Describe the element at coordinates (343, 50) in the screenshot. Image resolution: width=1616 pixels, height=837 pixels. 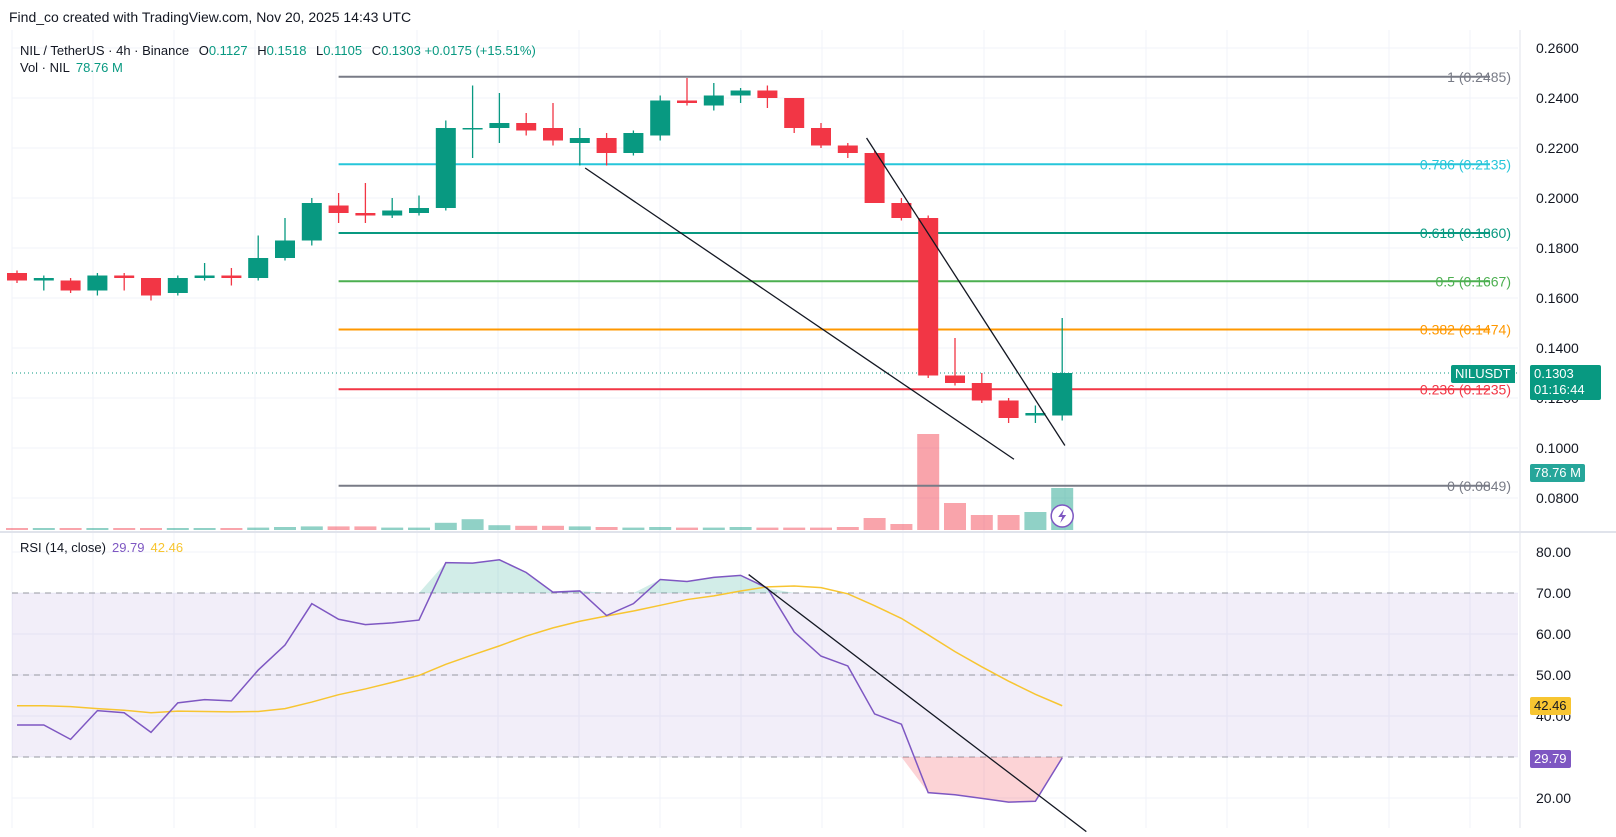
I see `low-value: 0.1105` at that location.